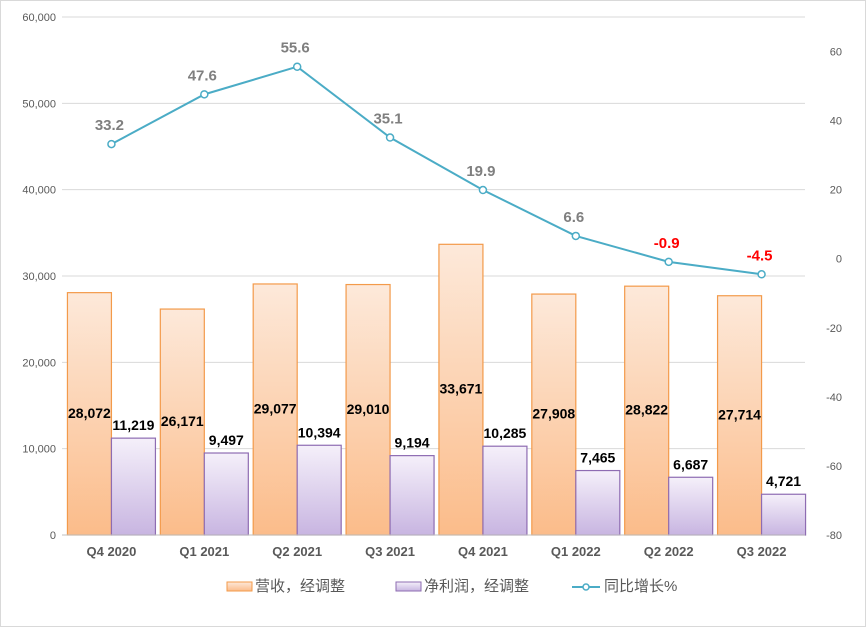 Image resolution: width=866 pixels, height=631 pixels. What do you see at coordinates (408, 586) in the screenshot?
I see `legend-swatch-profit` at bounding box center [408, 586].